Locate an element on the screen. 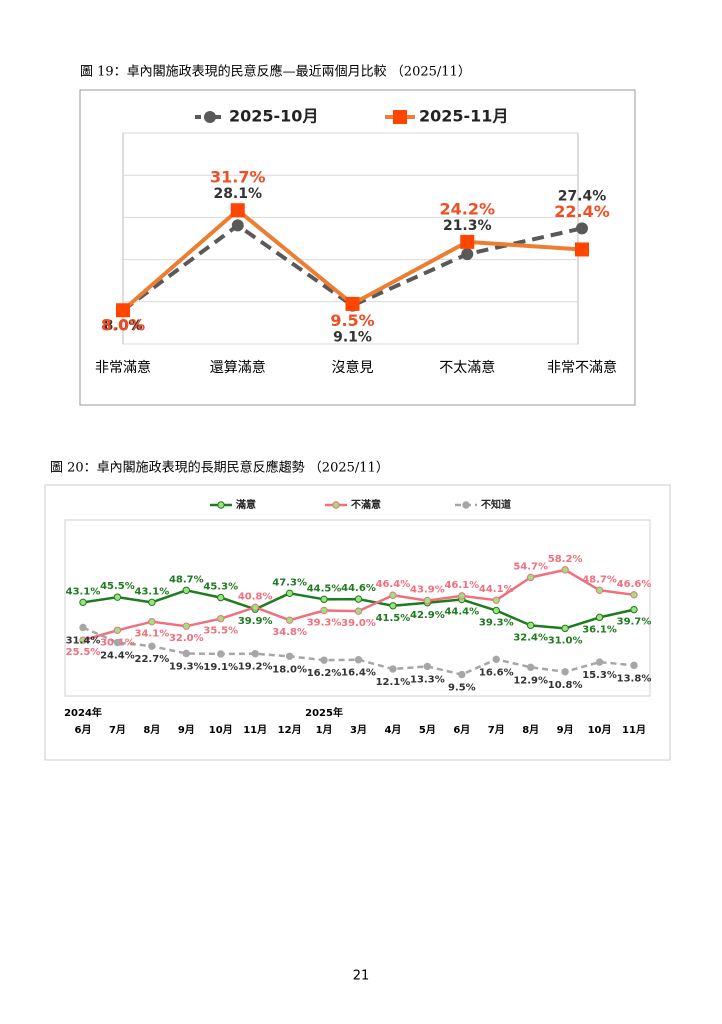 The height and width of the screenshot is (1024, 722). x-tick-label: 3月 is located at coordinates (358, 730).